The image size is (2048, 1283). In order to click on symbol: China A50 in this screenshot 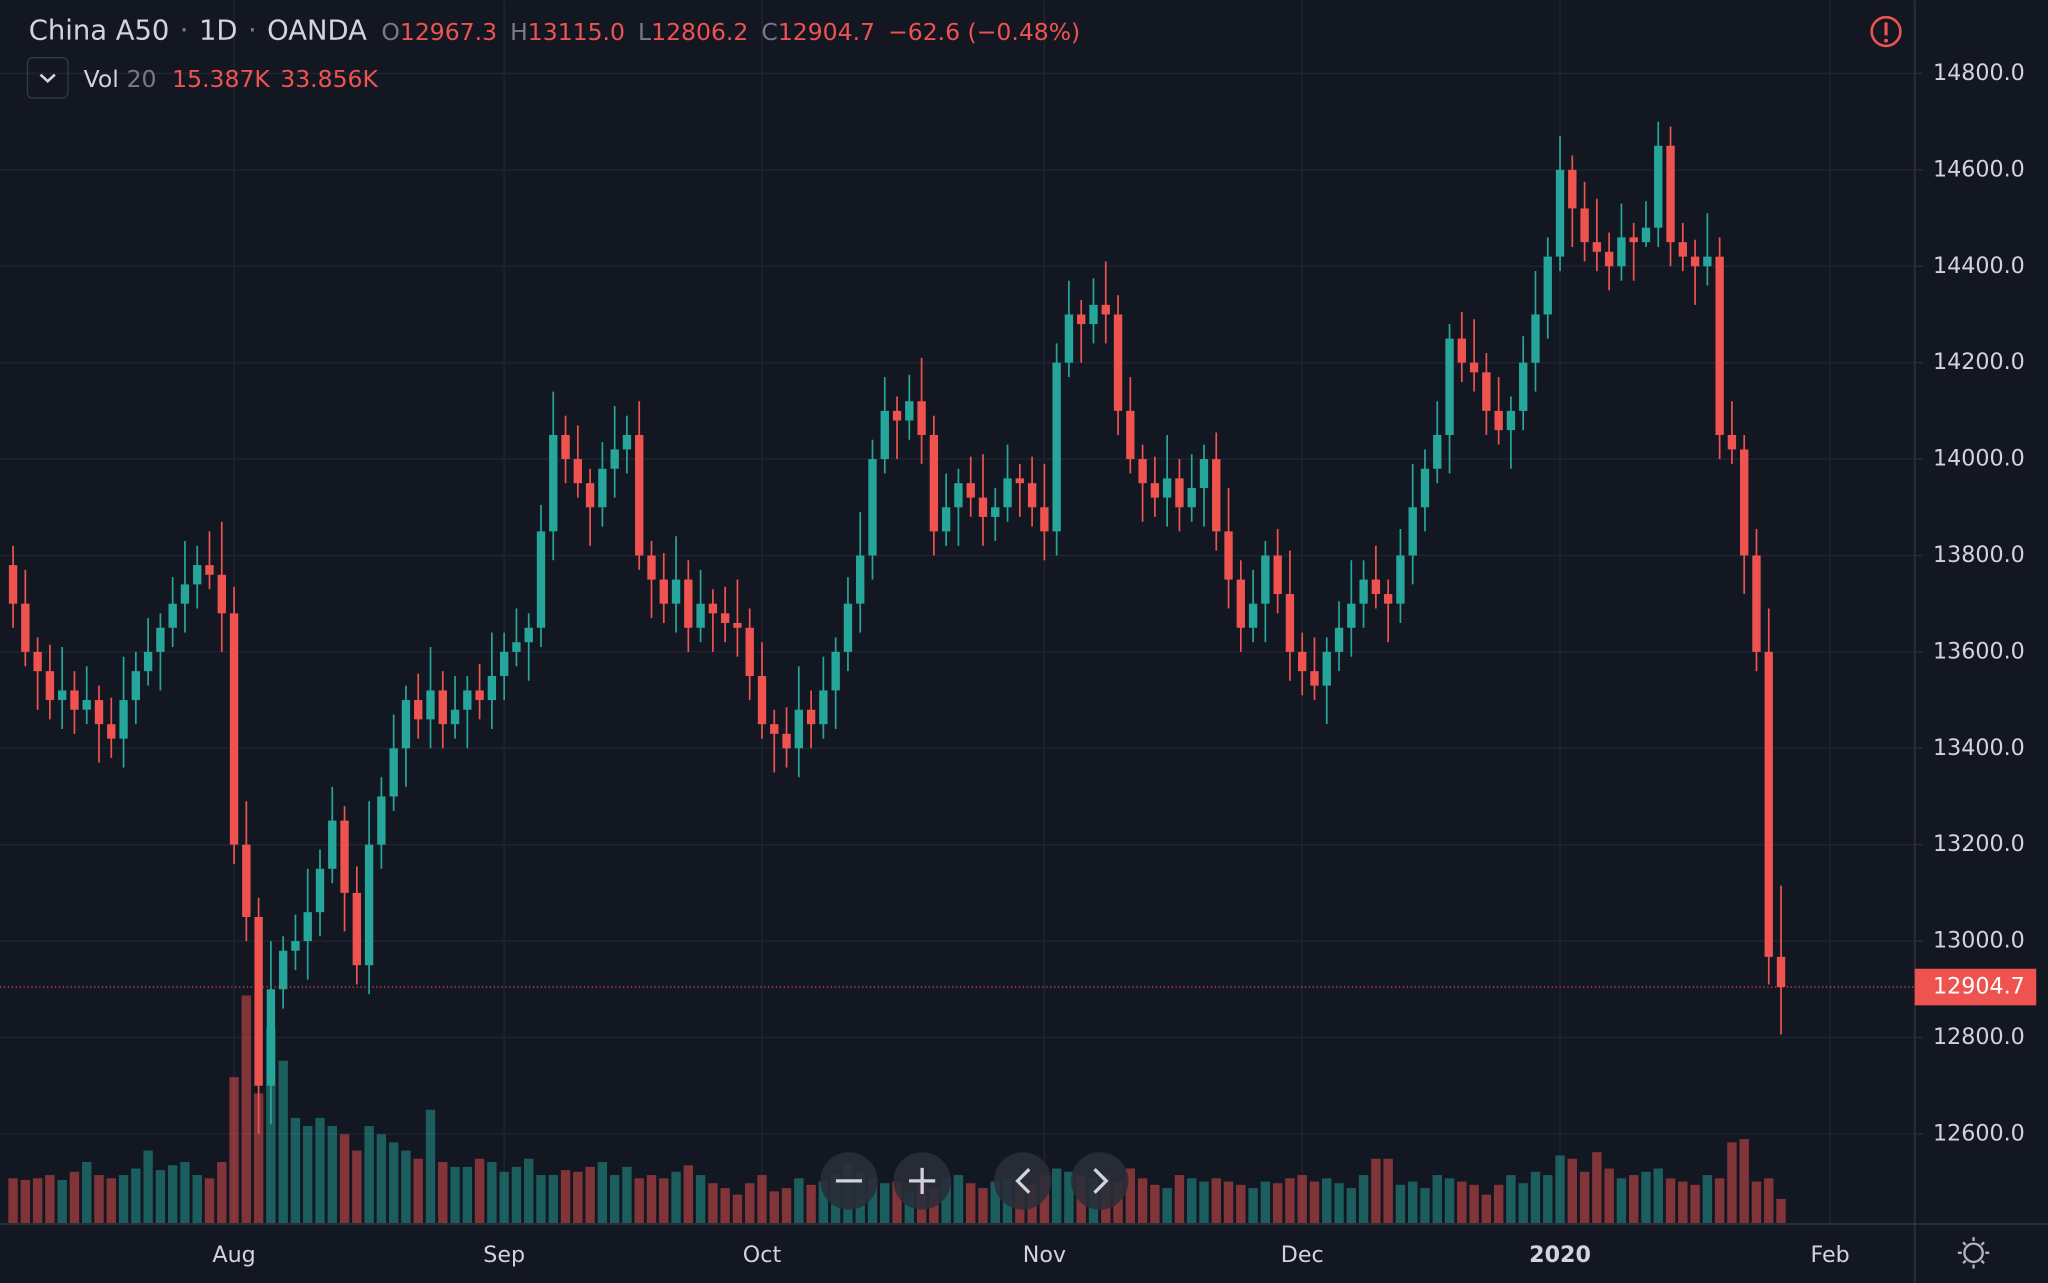, I will do `click(99, 30)`.